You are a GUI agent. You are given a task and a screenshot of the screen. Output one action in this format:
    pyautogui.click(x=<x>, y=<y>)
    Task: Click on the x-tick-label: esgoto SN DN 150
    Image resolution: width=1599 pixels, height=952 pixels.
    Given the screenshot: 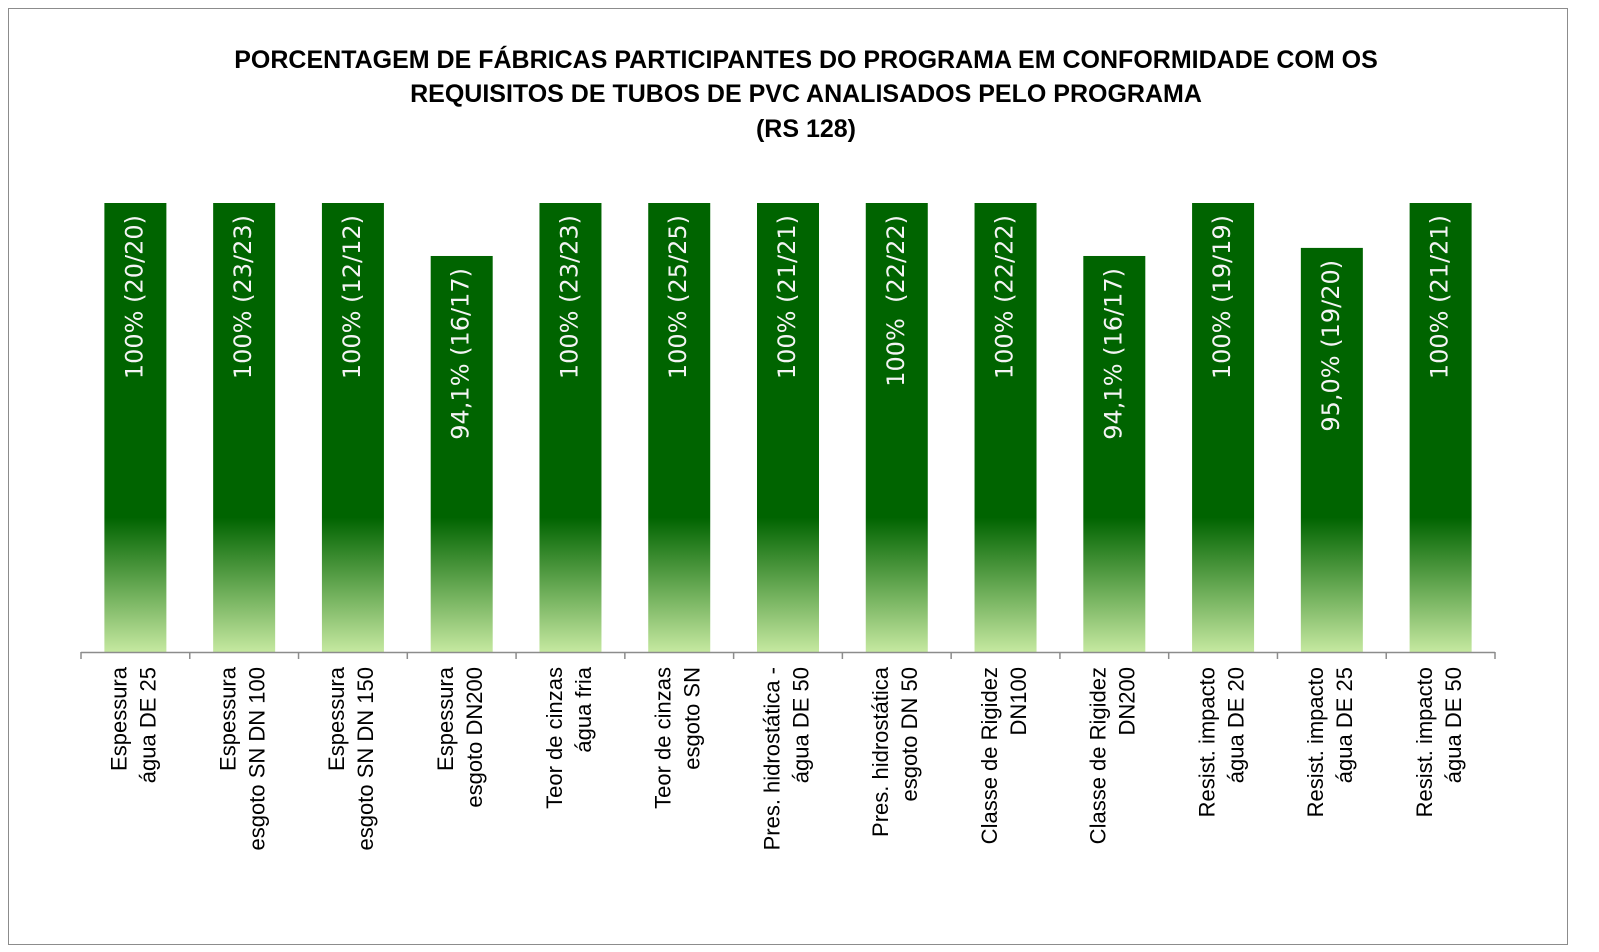 What is the action you would take?
    pyautogui.click(x=365, y=758)
    